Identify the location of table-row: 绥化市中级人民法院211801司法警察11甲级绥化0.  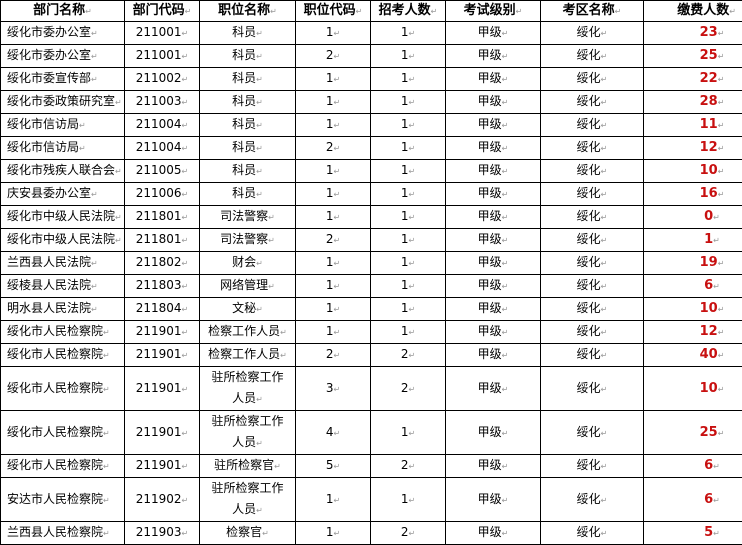
(371, 217).